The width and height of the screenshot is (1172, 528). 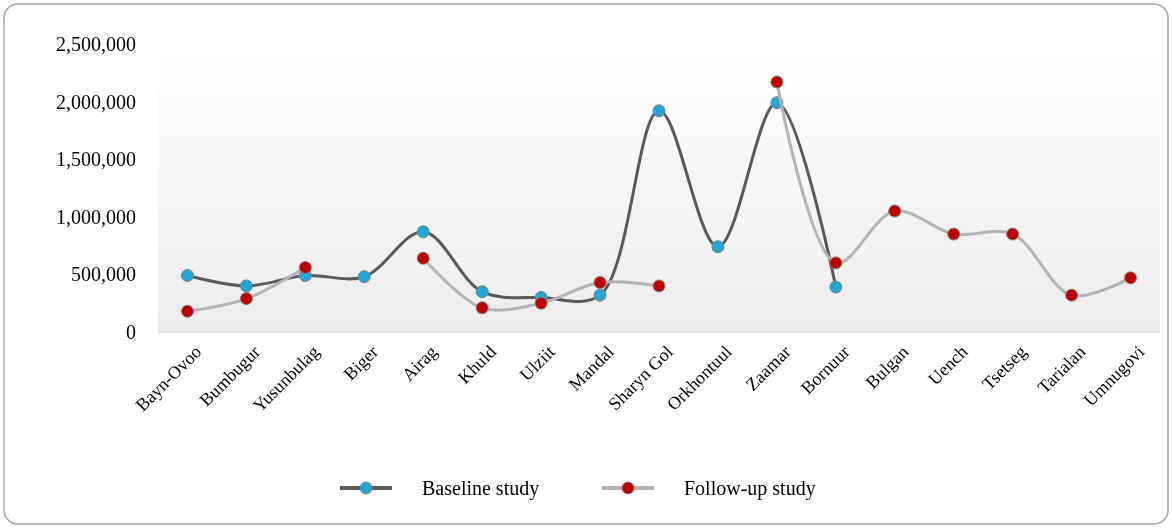 I want to click on y-tick-label: 1,500,000, so click(x=96, y=159).